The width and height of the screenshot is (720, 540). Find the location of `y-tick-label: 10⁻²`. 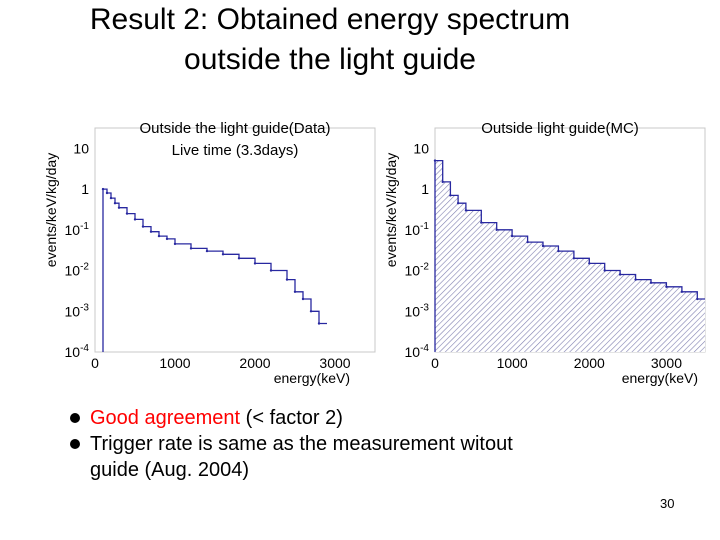

y-tick-label: 10⁻² is located at coordinates (77, 270).